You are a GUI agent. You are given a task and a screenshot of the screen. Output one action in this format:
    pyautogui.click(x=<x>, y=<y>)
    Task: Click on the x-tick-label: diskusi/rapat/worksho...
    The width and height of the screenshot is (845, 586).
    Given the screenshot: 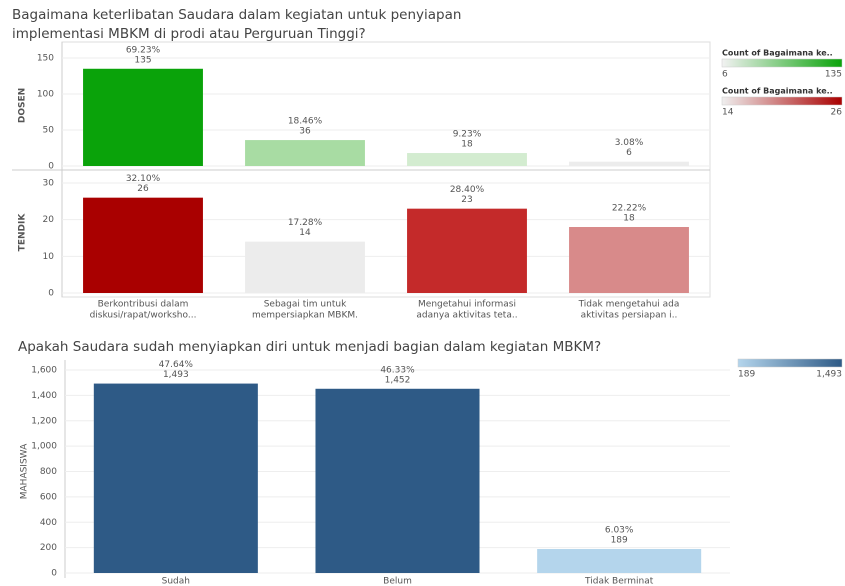 What is the action you would take?
    pyautogui.click(x=143, y=316)
    